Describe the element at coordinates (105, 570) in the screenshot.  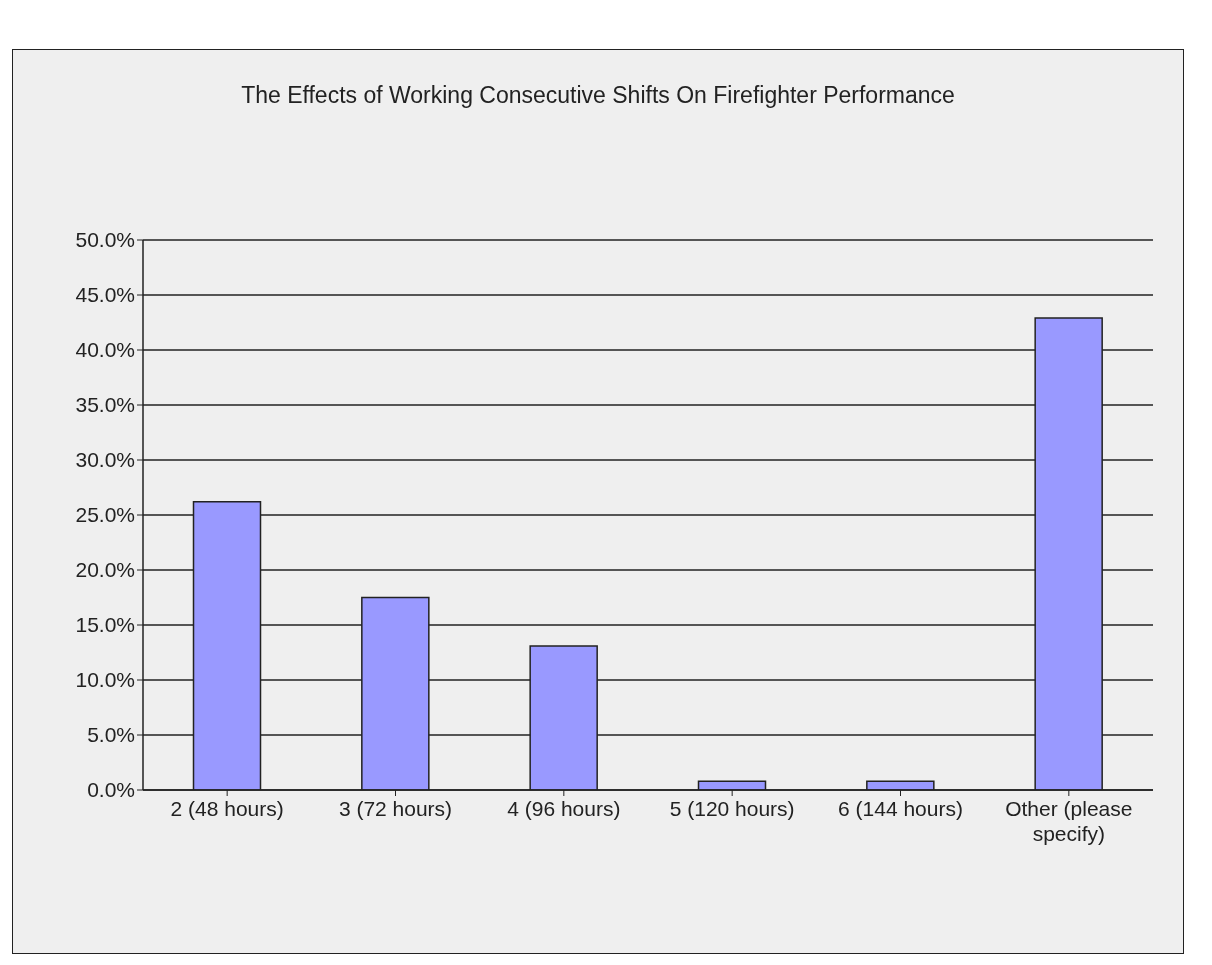
I see `y-tick-label: 20.0%` at that location.